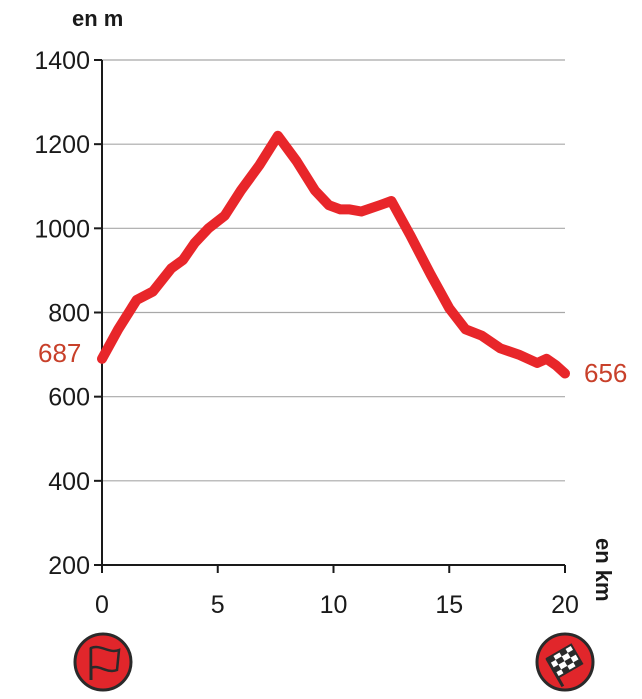 This screenshot has width=642, height=699. Describe the element at coordinates (449, 605) in the screenshot. I see `x-tick-label: 15` at that location.